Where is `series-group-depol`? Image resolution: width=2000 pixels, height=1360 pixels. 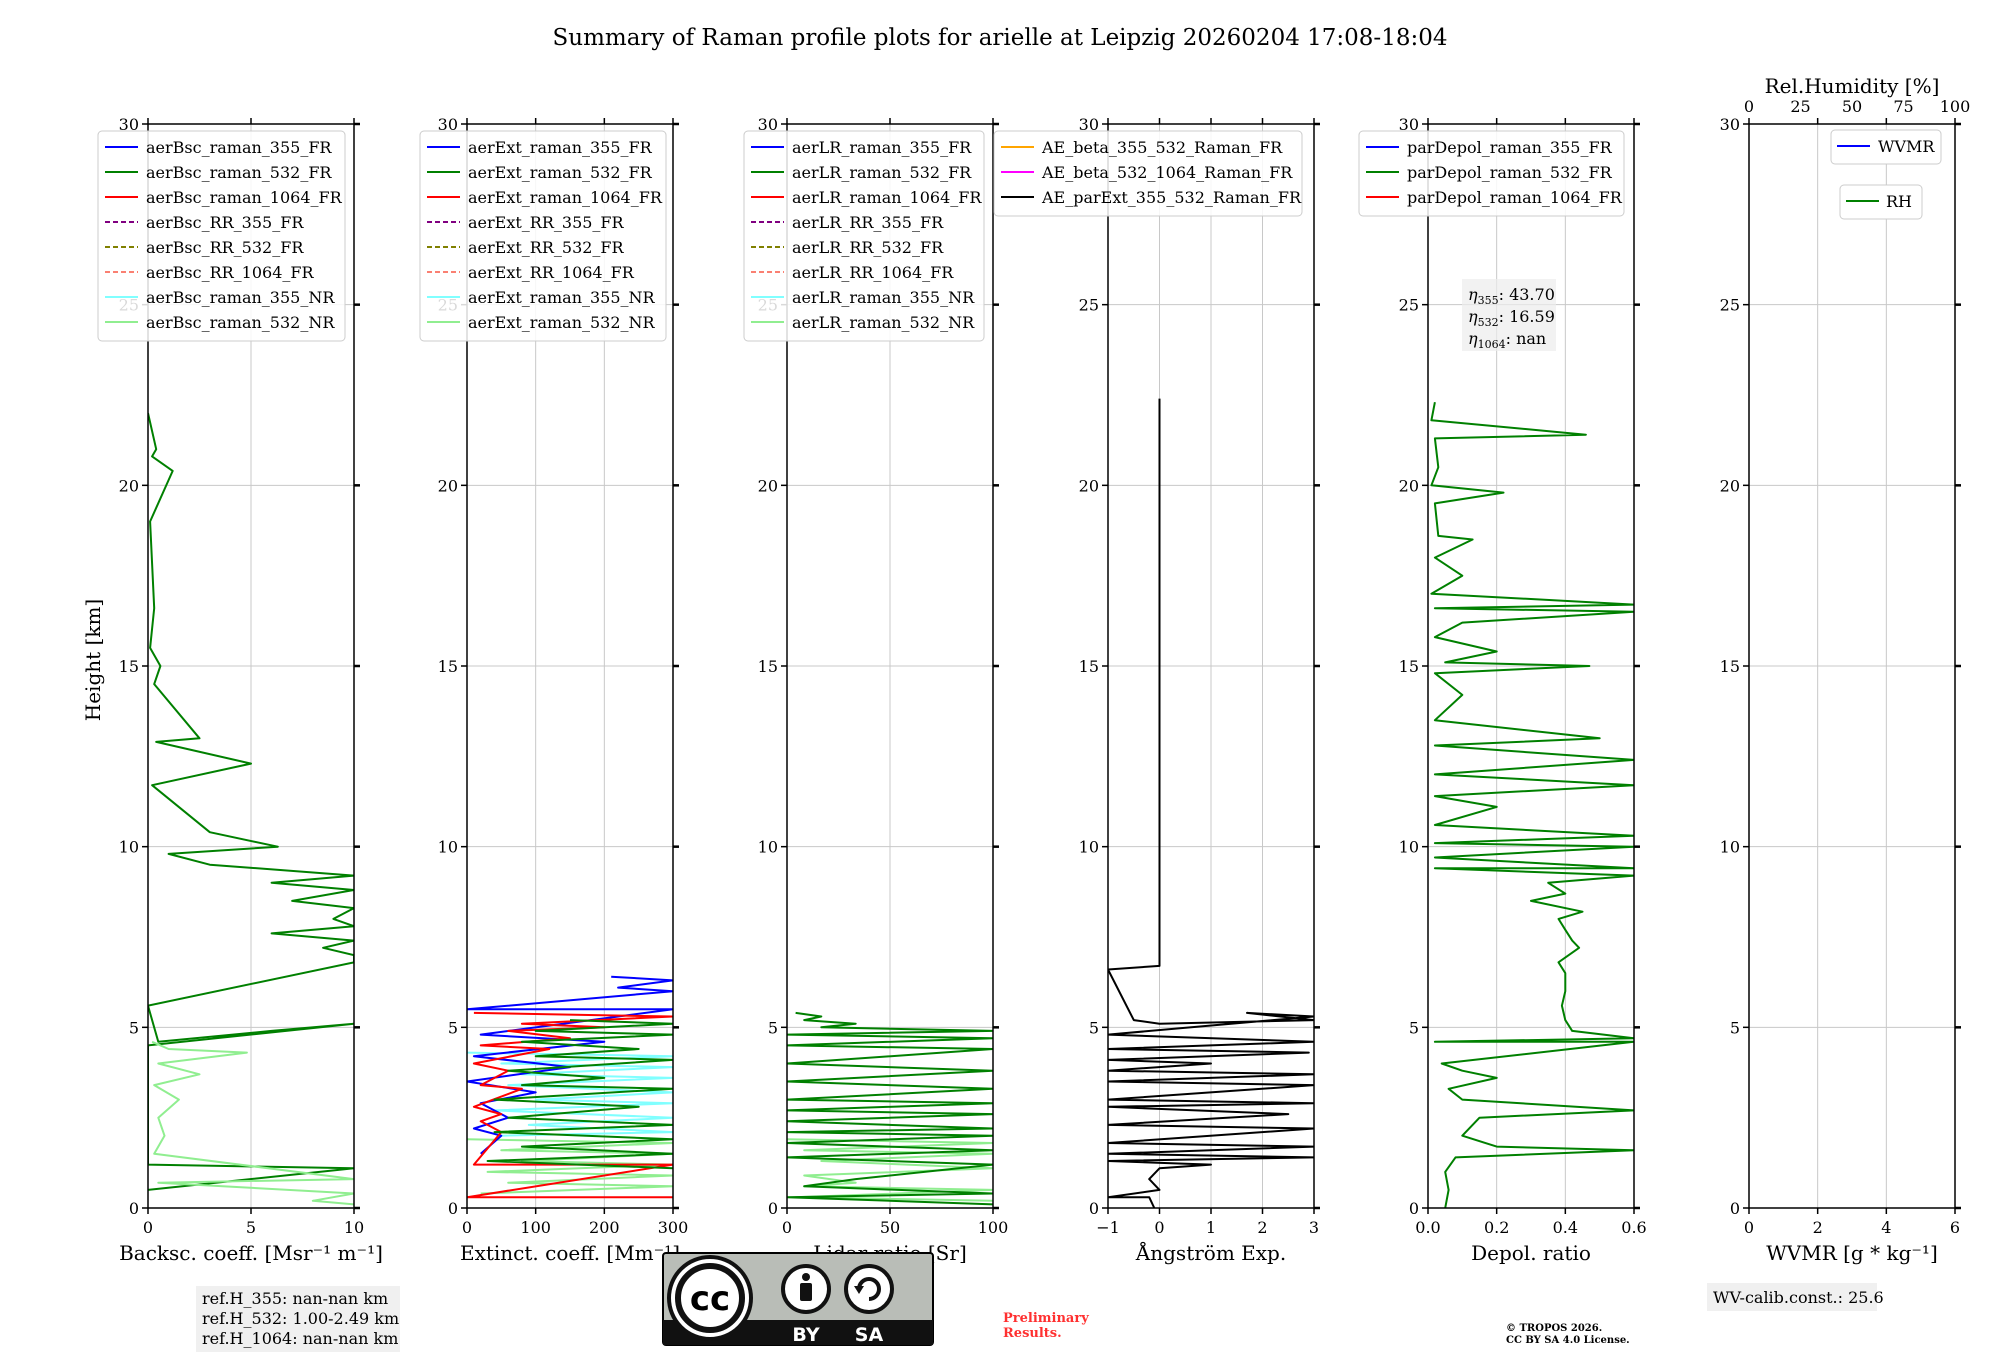 series-group-depol is located at coordinates (1532, 805).